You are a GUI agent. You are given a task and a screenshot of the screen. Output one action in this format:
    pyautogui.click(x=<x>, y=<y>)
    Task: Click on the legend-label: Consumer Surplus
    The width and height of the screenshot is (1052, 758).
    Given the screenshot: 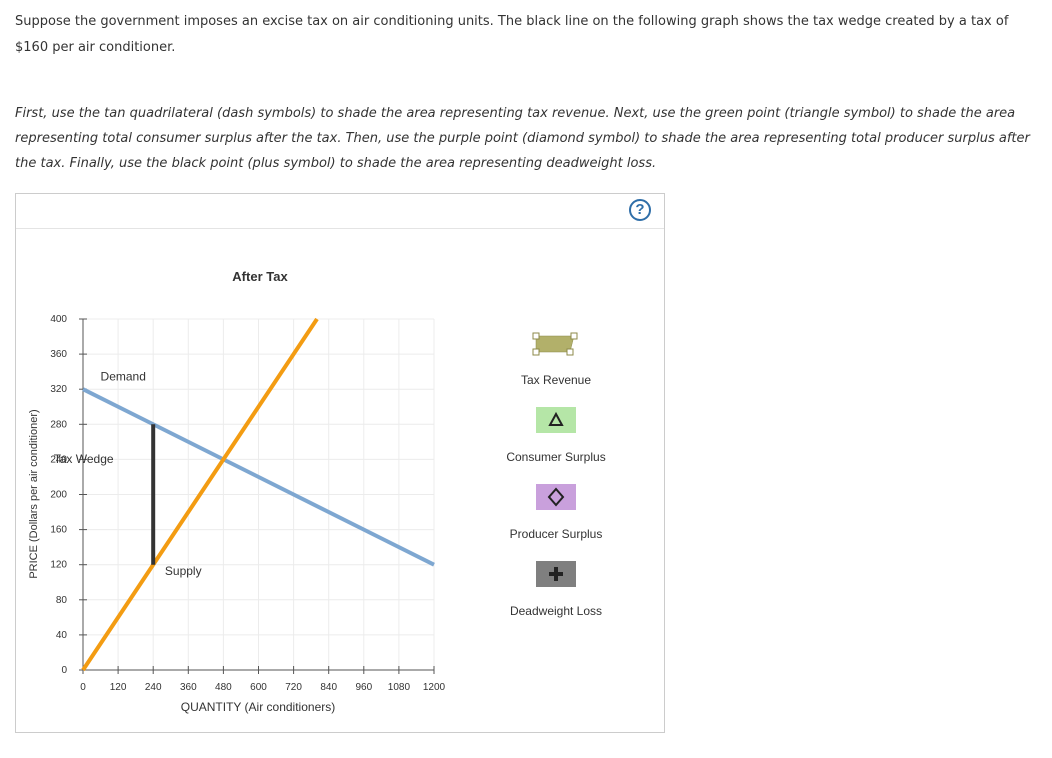 What is the action you would take?
    pyautogui.click(x=555, y=457)
    